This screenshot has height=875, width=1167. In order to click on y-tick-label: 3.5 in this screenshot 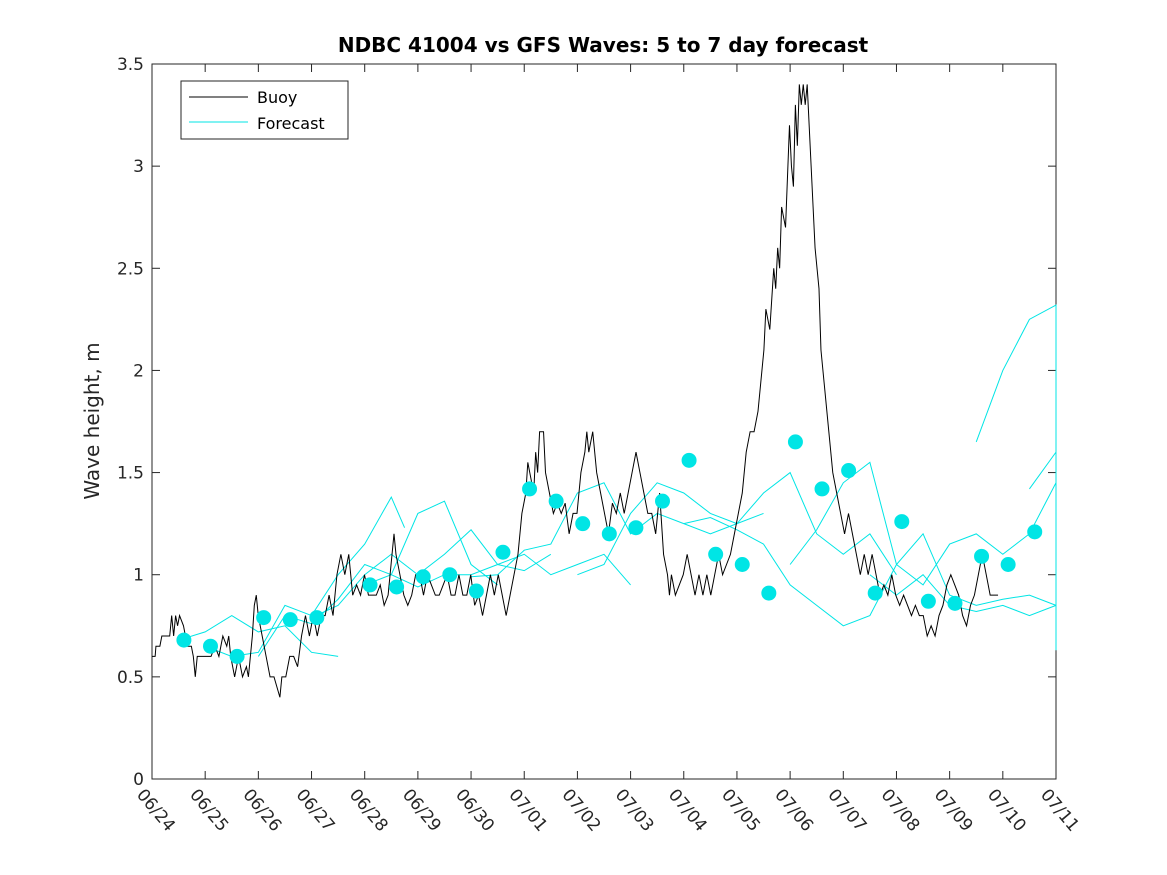, I will do `click(130, 65)`.